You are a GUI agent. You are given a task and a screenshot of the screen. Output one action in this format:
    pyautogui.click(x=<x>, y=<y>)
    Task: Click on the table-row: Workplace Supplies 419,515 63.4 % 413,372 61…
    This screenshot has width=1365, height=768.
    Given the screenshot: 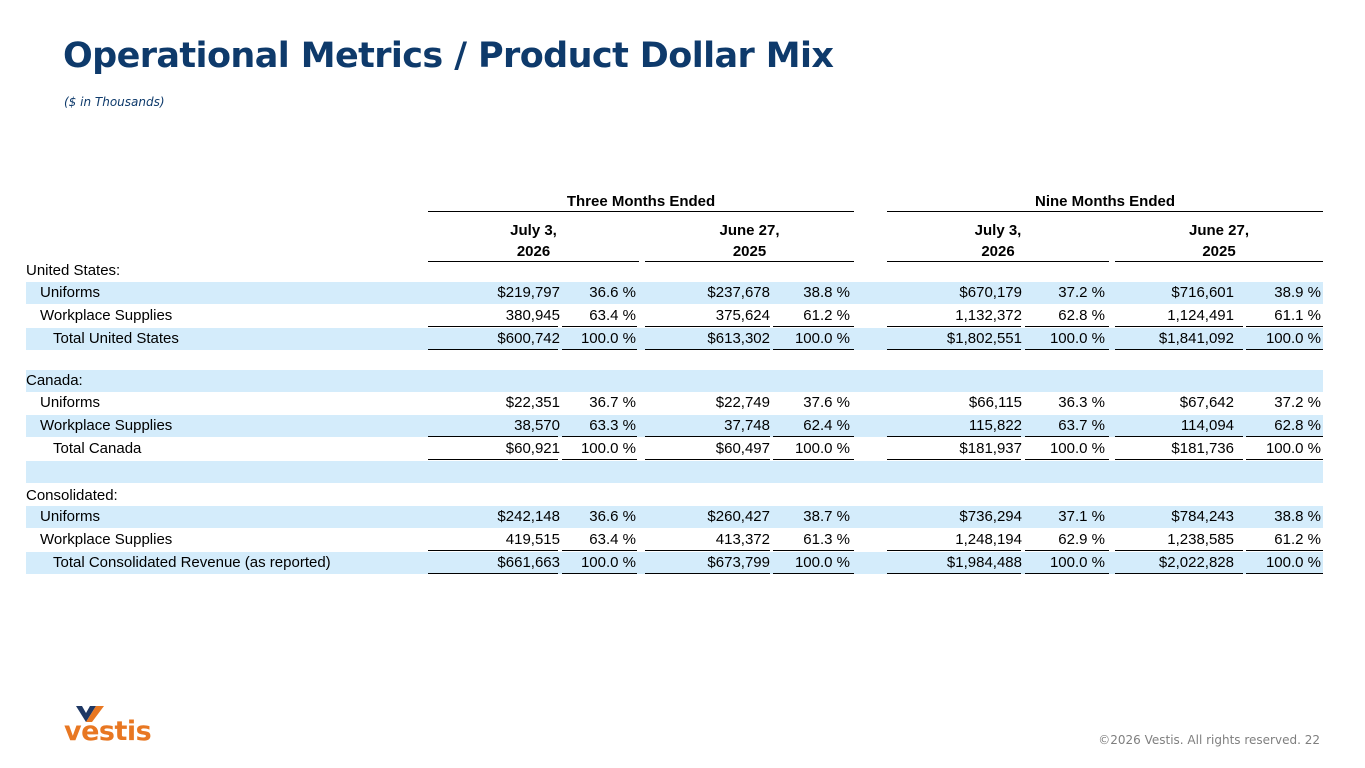 What is the action you would take?
    pyautogui.click(x=674, y=540)
    